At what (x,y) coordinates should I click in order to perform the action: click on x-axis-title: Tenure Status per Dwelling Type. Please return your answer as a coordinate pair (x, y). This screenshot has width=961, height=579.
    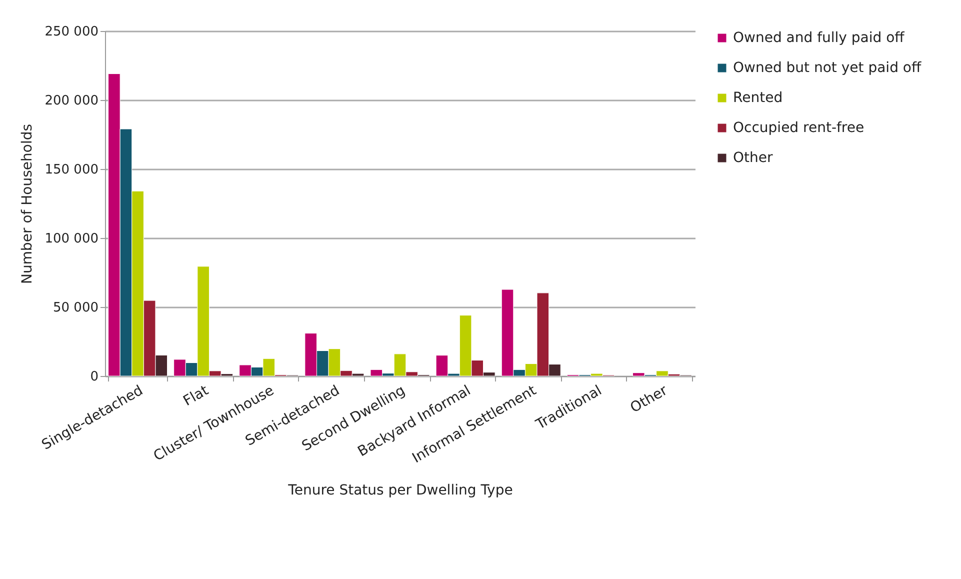
    Looking at the image, I should click on (400, 490).